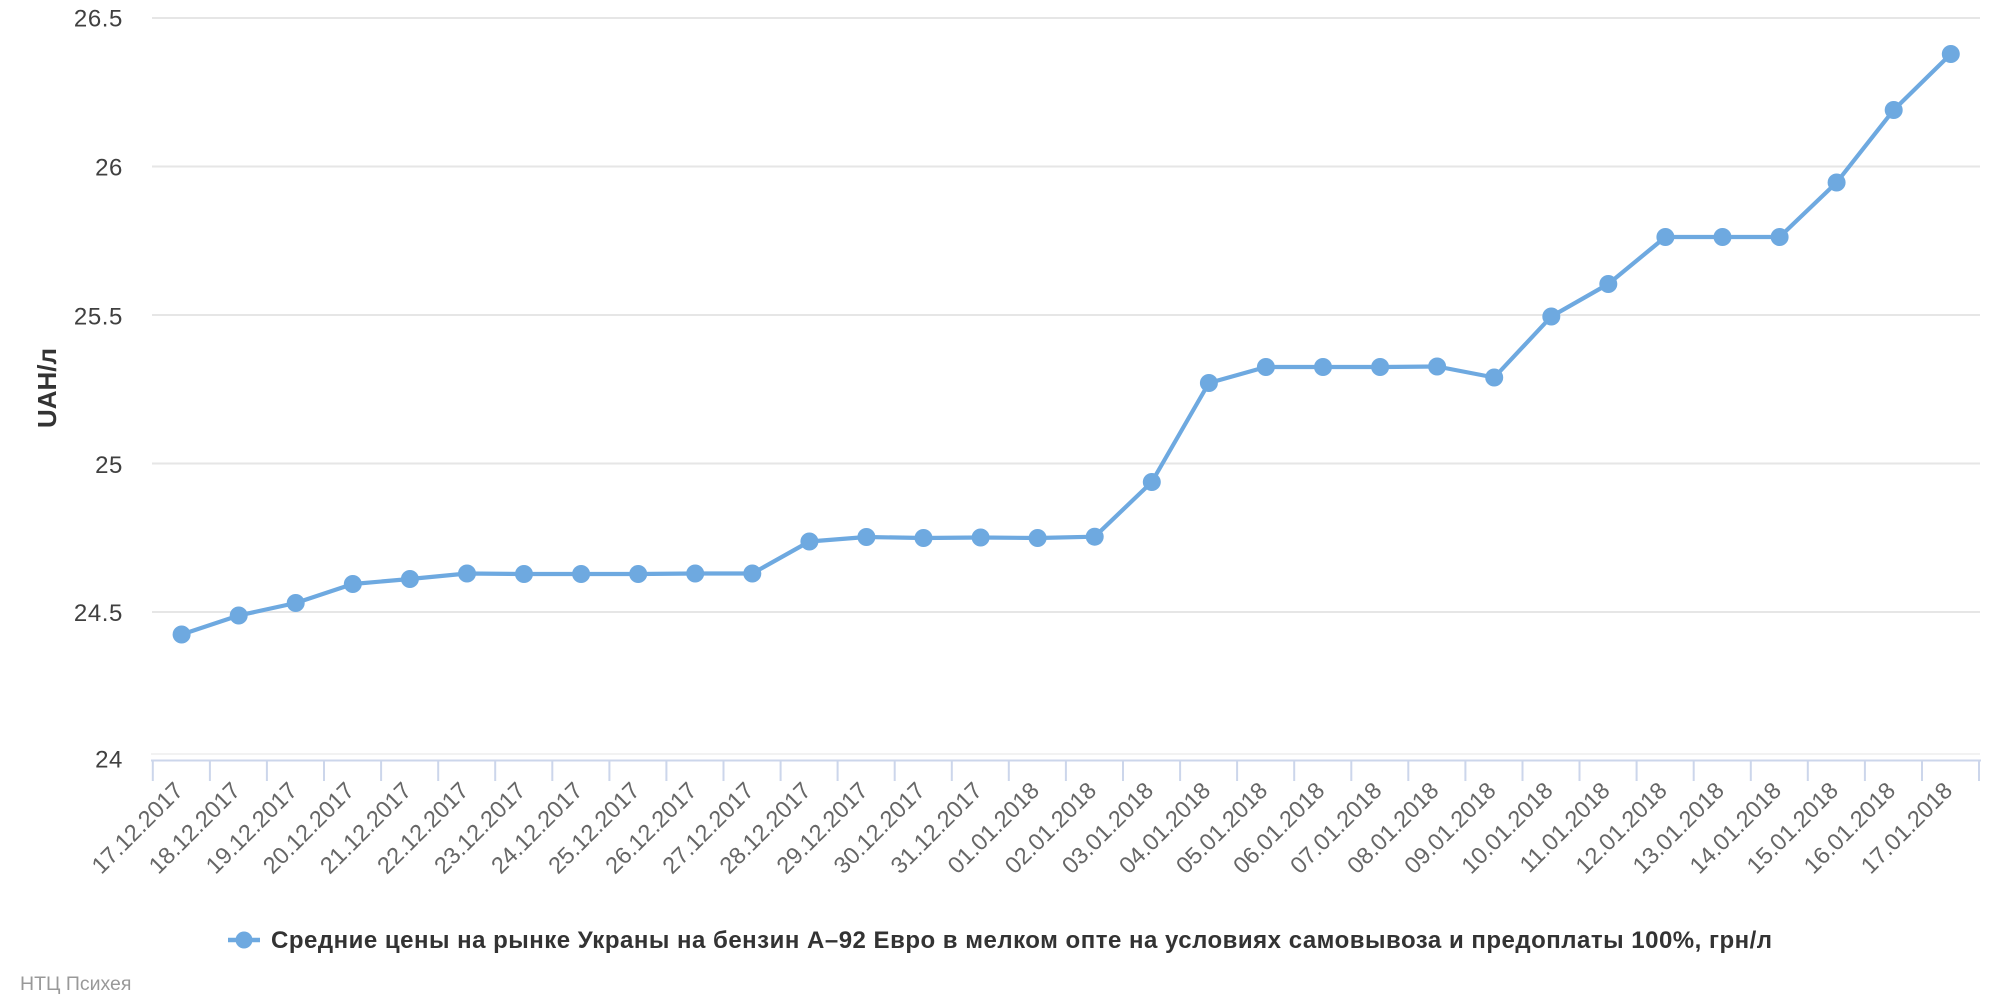  Describe the element at coordinates (109, 465) in the screenshot. I see `svg-text: 25` at that location.